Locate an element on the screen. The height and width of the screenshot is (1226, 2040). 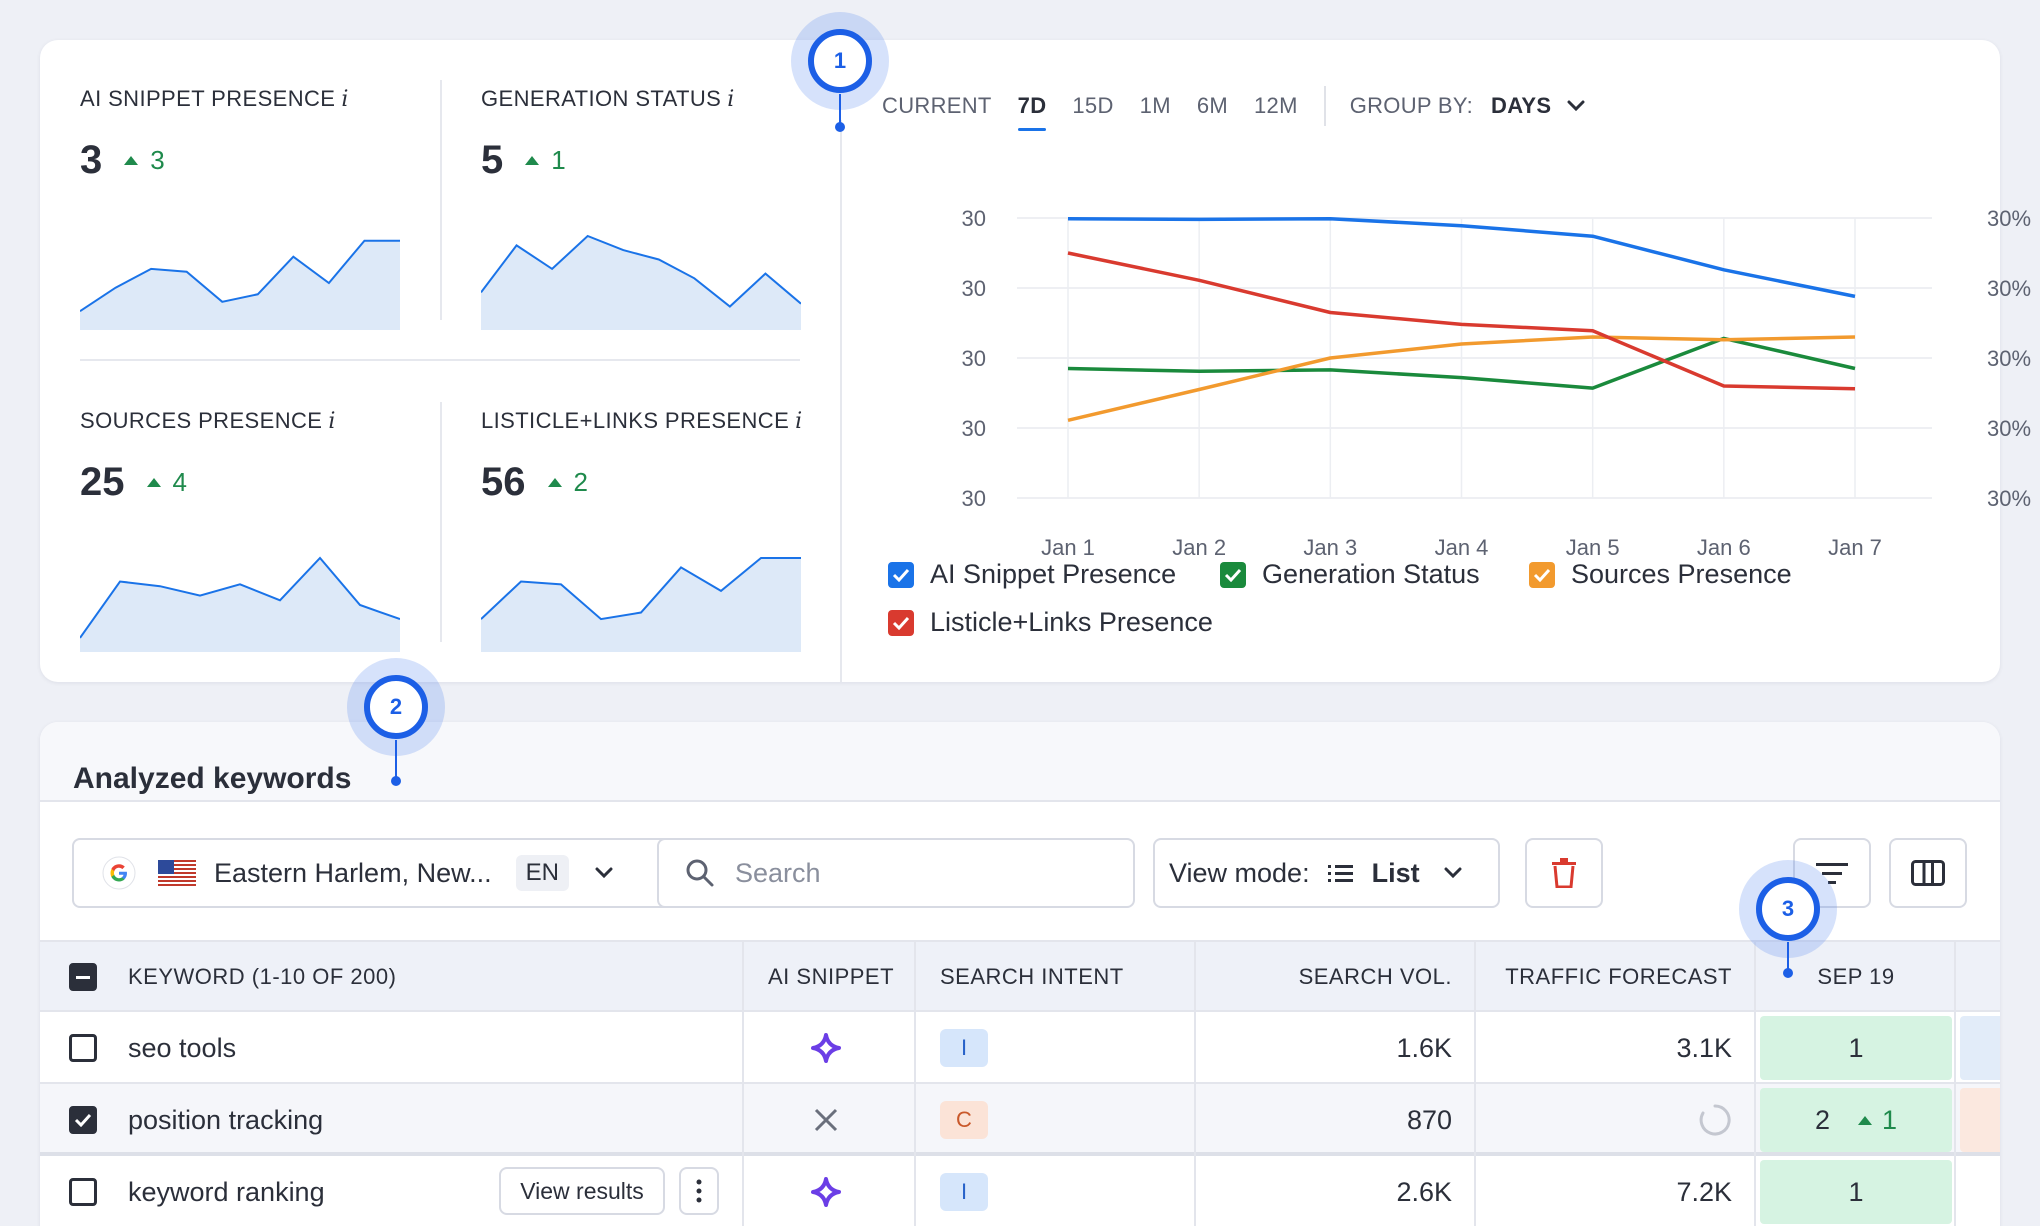
close-icon is located at coordinates (826, 1120).